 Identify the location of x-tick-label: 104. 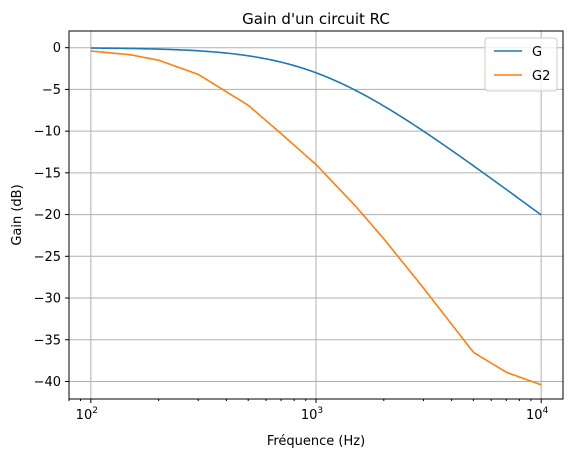
(537, 414).